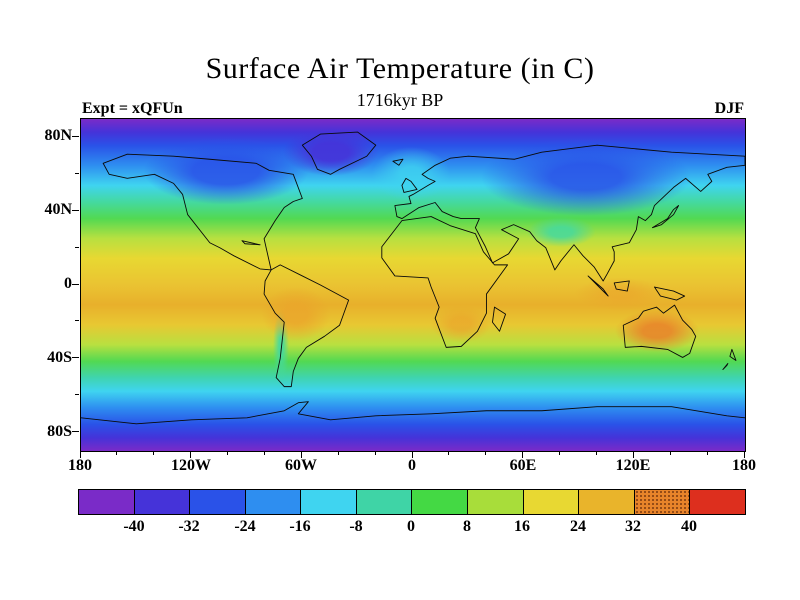  What do you see at coordinates (59, 357) in the screenshot?
I see `y-tick-label-40s: 40S` at bounding box center [59, 357].